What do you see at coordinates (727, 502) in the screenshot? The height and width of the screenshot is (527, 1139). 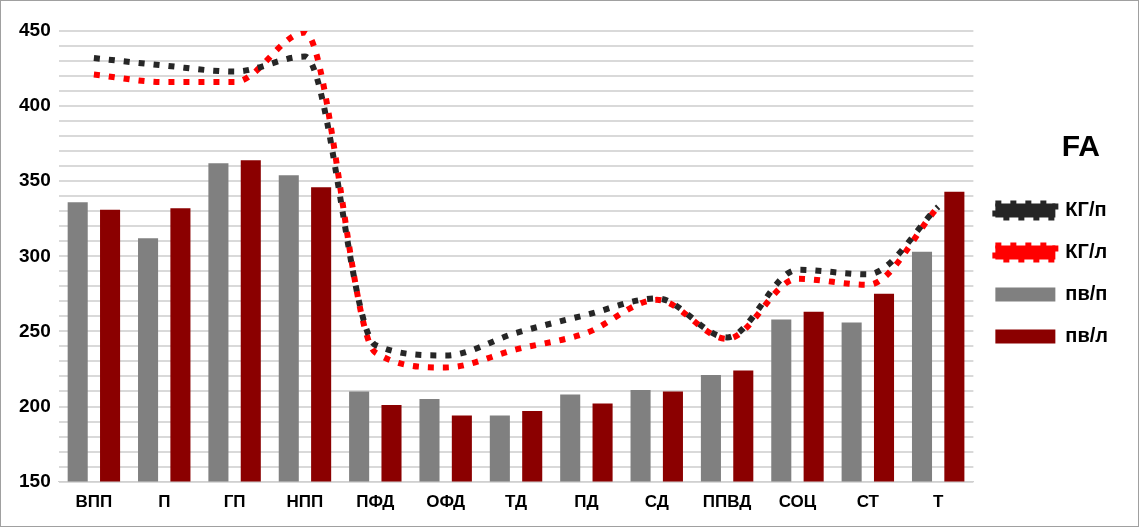 I see `x-tick-label: ППВД` at bounding box center [727, 502].